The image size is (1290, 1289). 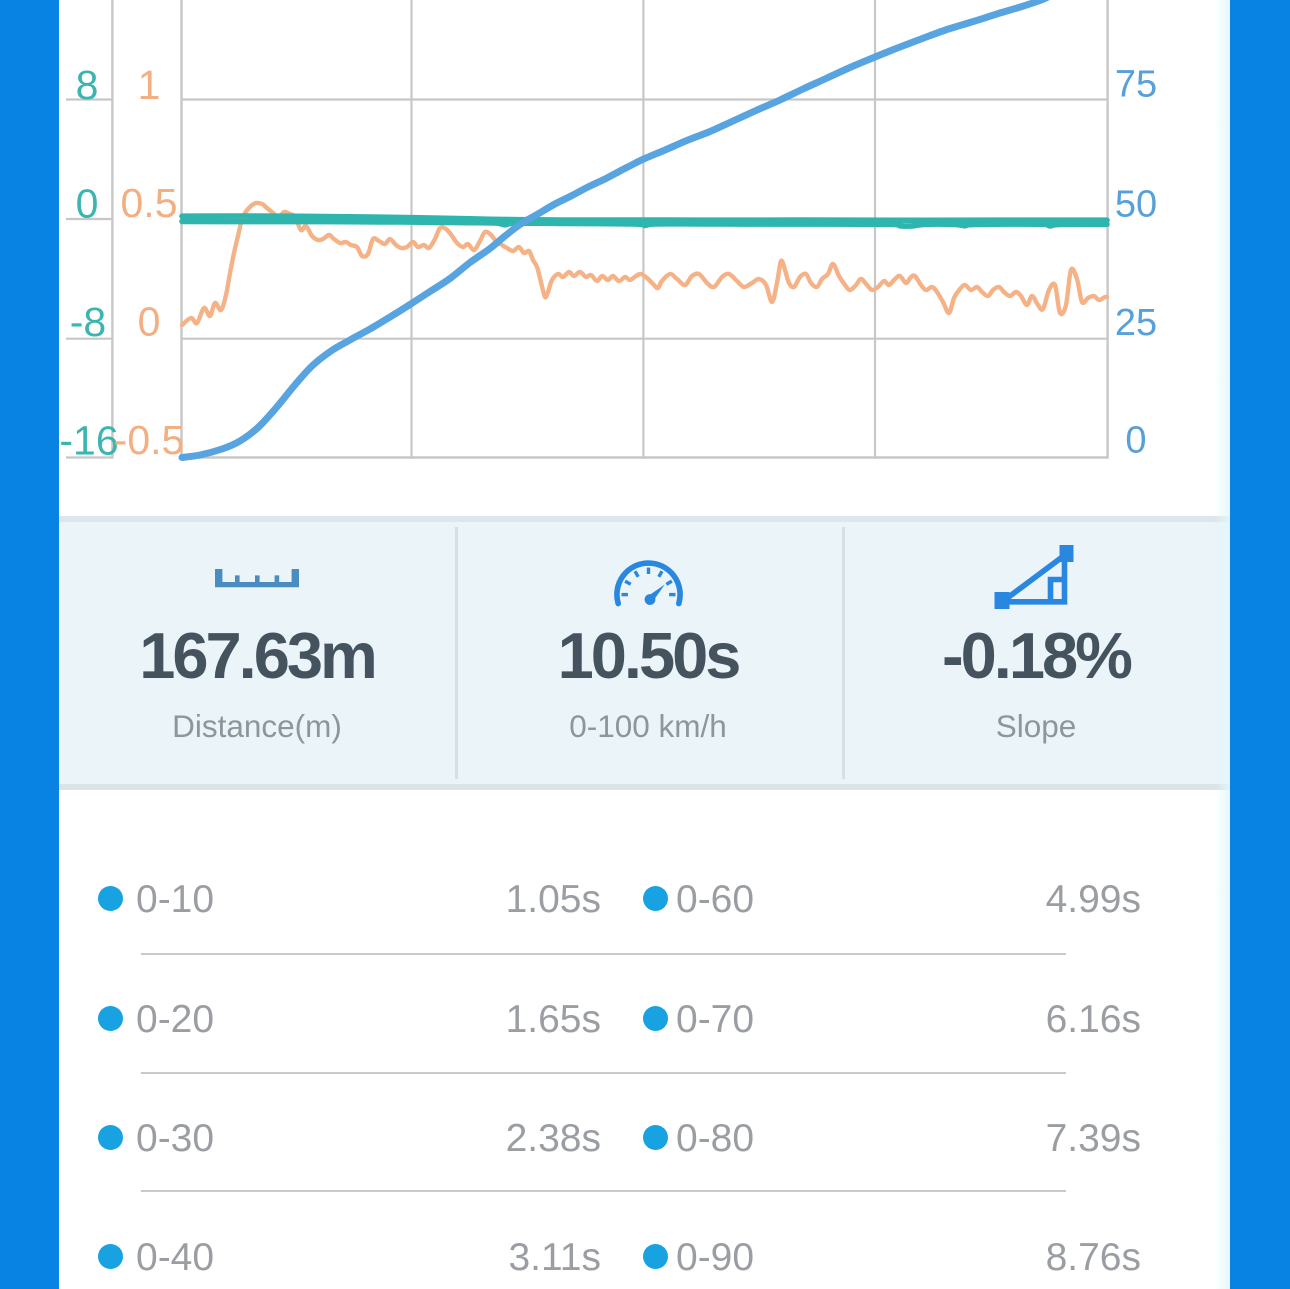 What do you see at coordinates (1136, 323) in the screenshot?
I see `svg-text: 25` at bounding box center [1136, 323].